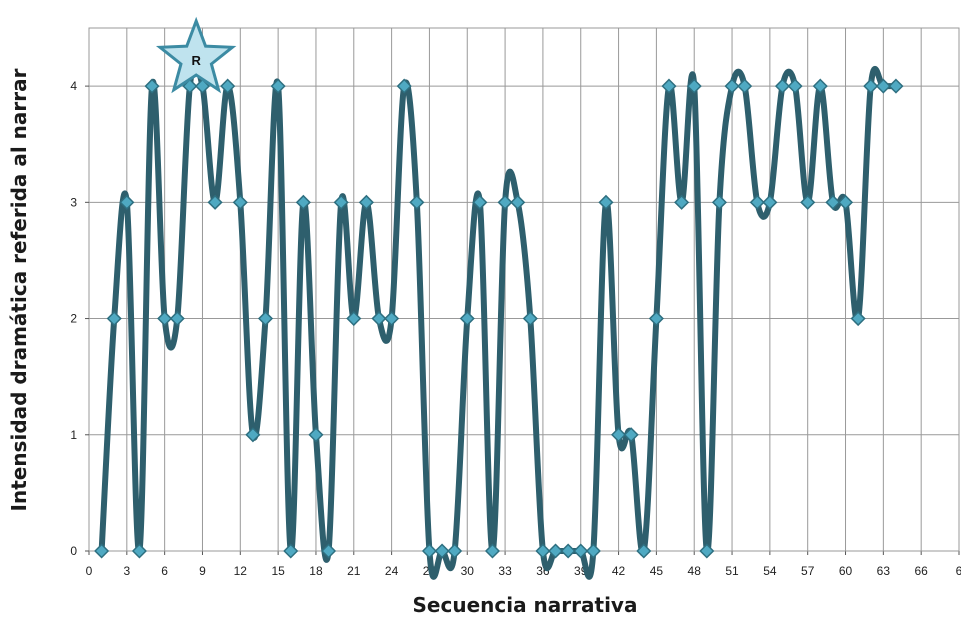  I want to click on y-tick-label: 0, so click(73, 551).